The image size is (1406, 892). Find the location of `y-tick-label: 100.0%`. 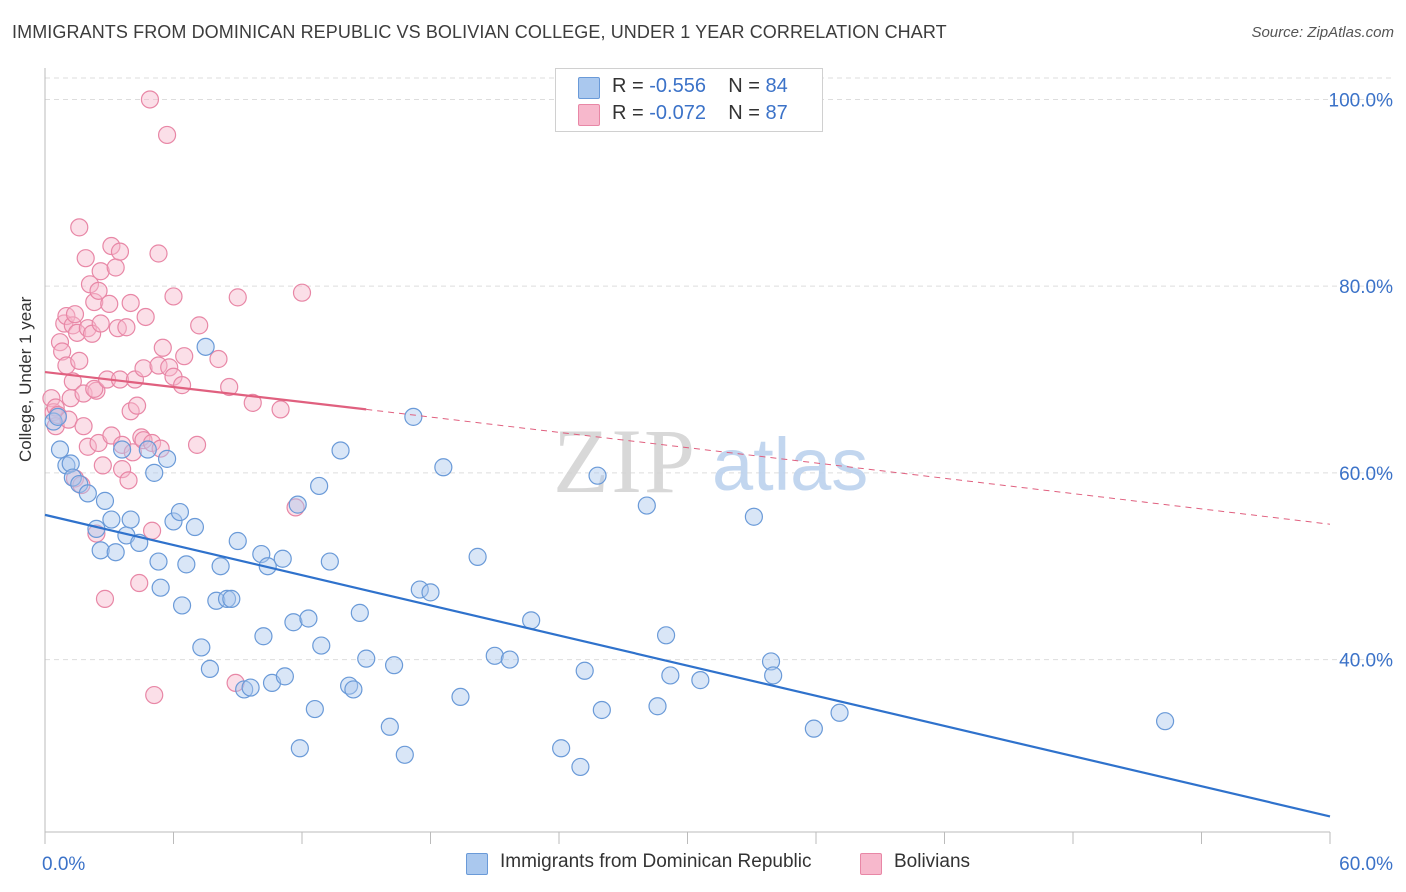

y-tick-label: 100.0% is located at coordinates (1361, 100).